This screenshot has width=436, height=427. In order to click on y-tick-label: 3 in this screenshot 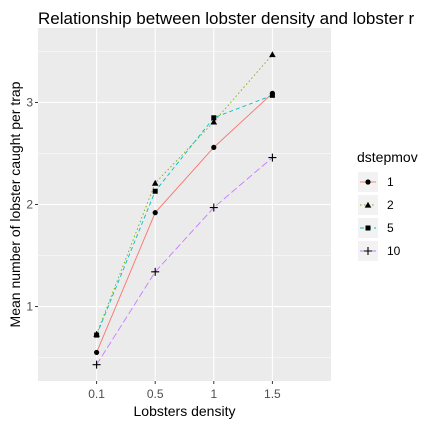, I will do `click(29, 102)`.